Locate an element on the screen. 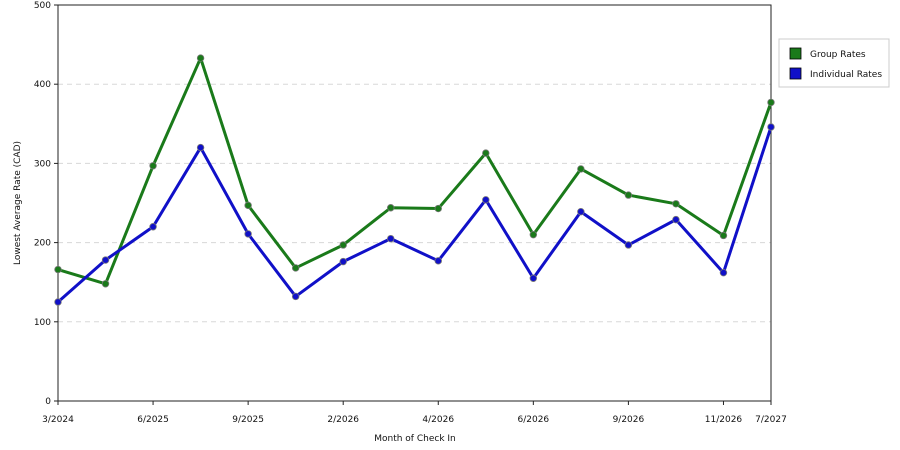 This screenshot has width=900, height=450. legend: Group Rates Individual Rates is located at coordinates (834, 63).